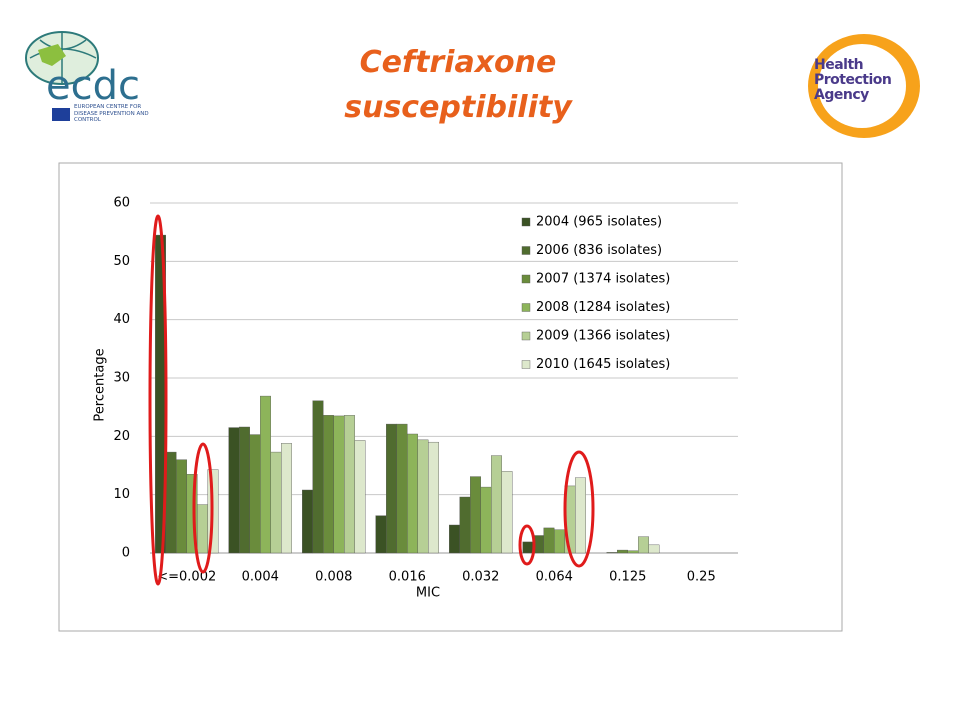 The width and height of the screenshot is (960, 720). I want to click on x-tick-label: 0.032, so click(480, 577).